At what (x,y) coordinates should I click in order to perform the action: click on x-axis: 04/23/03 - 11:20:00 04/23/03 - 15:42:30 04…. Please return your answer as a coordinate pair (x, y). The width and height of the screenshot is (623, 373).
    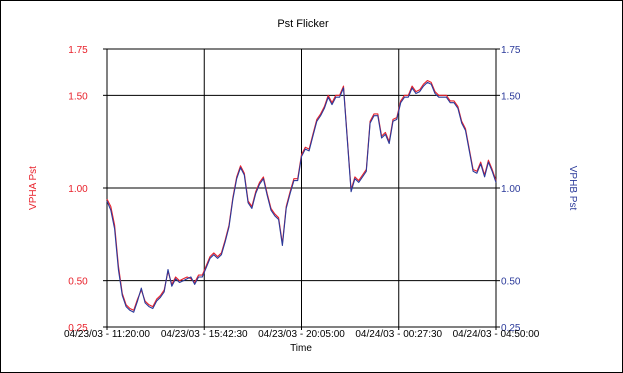
    Looking at the image, I should click on (302, 333).